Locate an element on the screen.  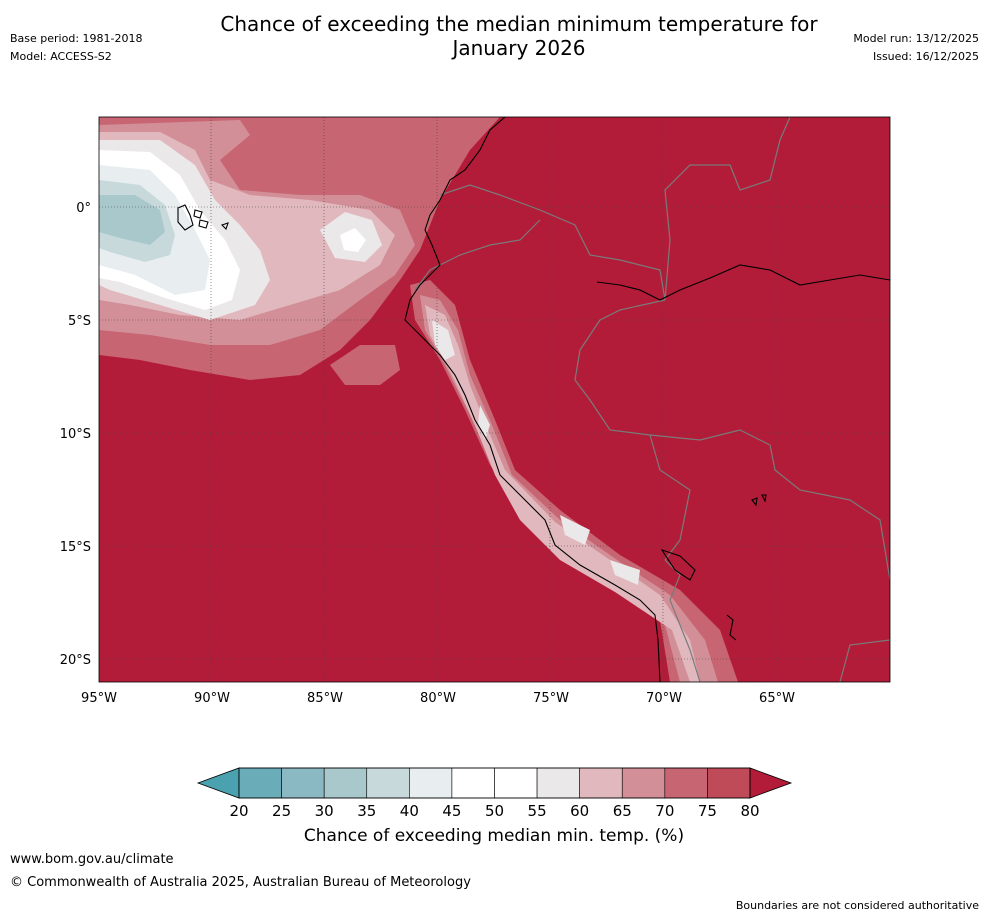
colorbar-tick-labels: 20 25 30 35 40 45 50 55 60 65 70 75 80 is located at coordinates (494, 811).